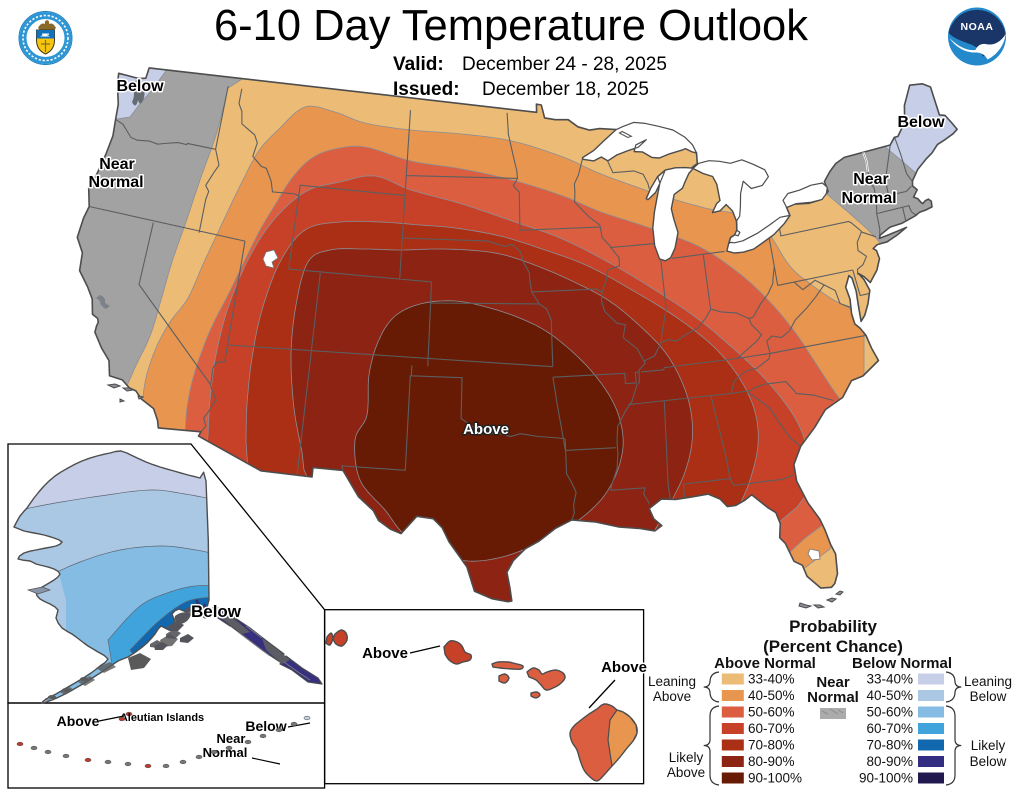 The width and height of the screenshot is (1024, 791). I want to click on svg-text: December 24 - 28, 2025, so click(564, 64).